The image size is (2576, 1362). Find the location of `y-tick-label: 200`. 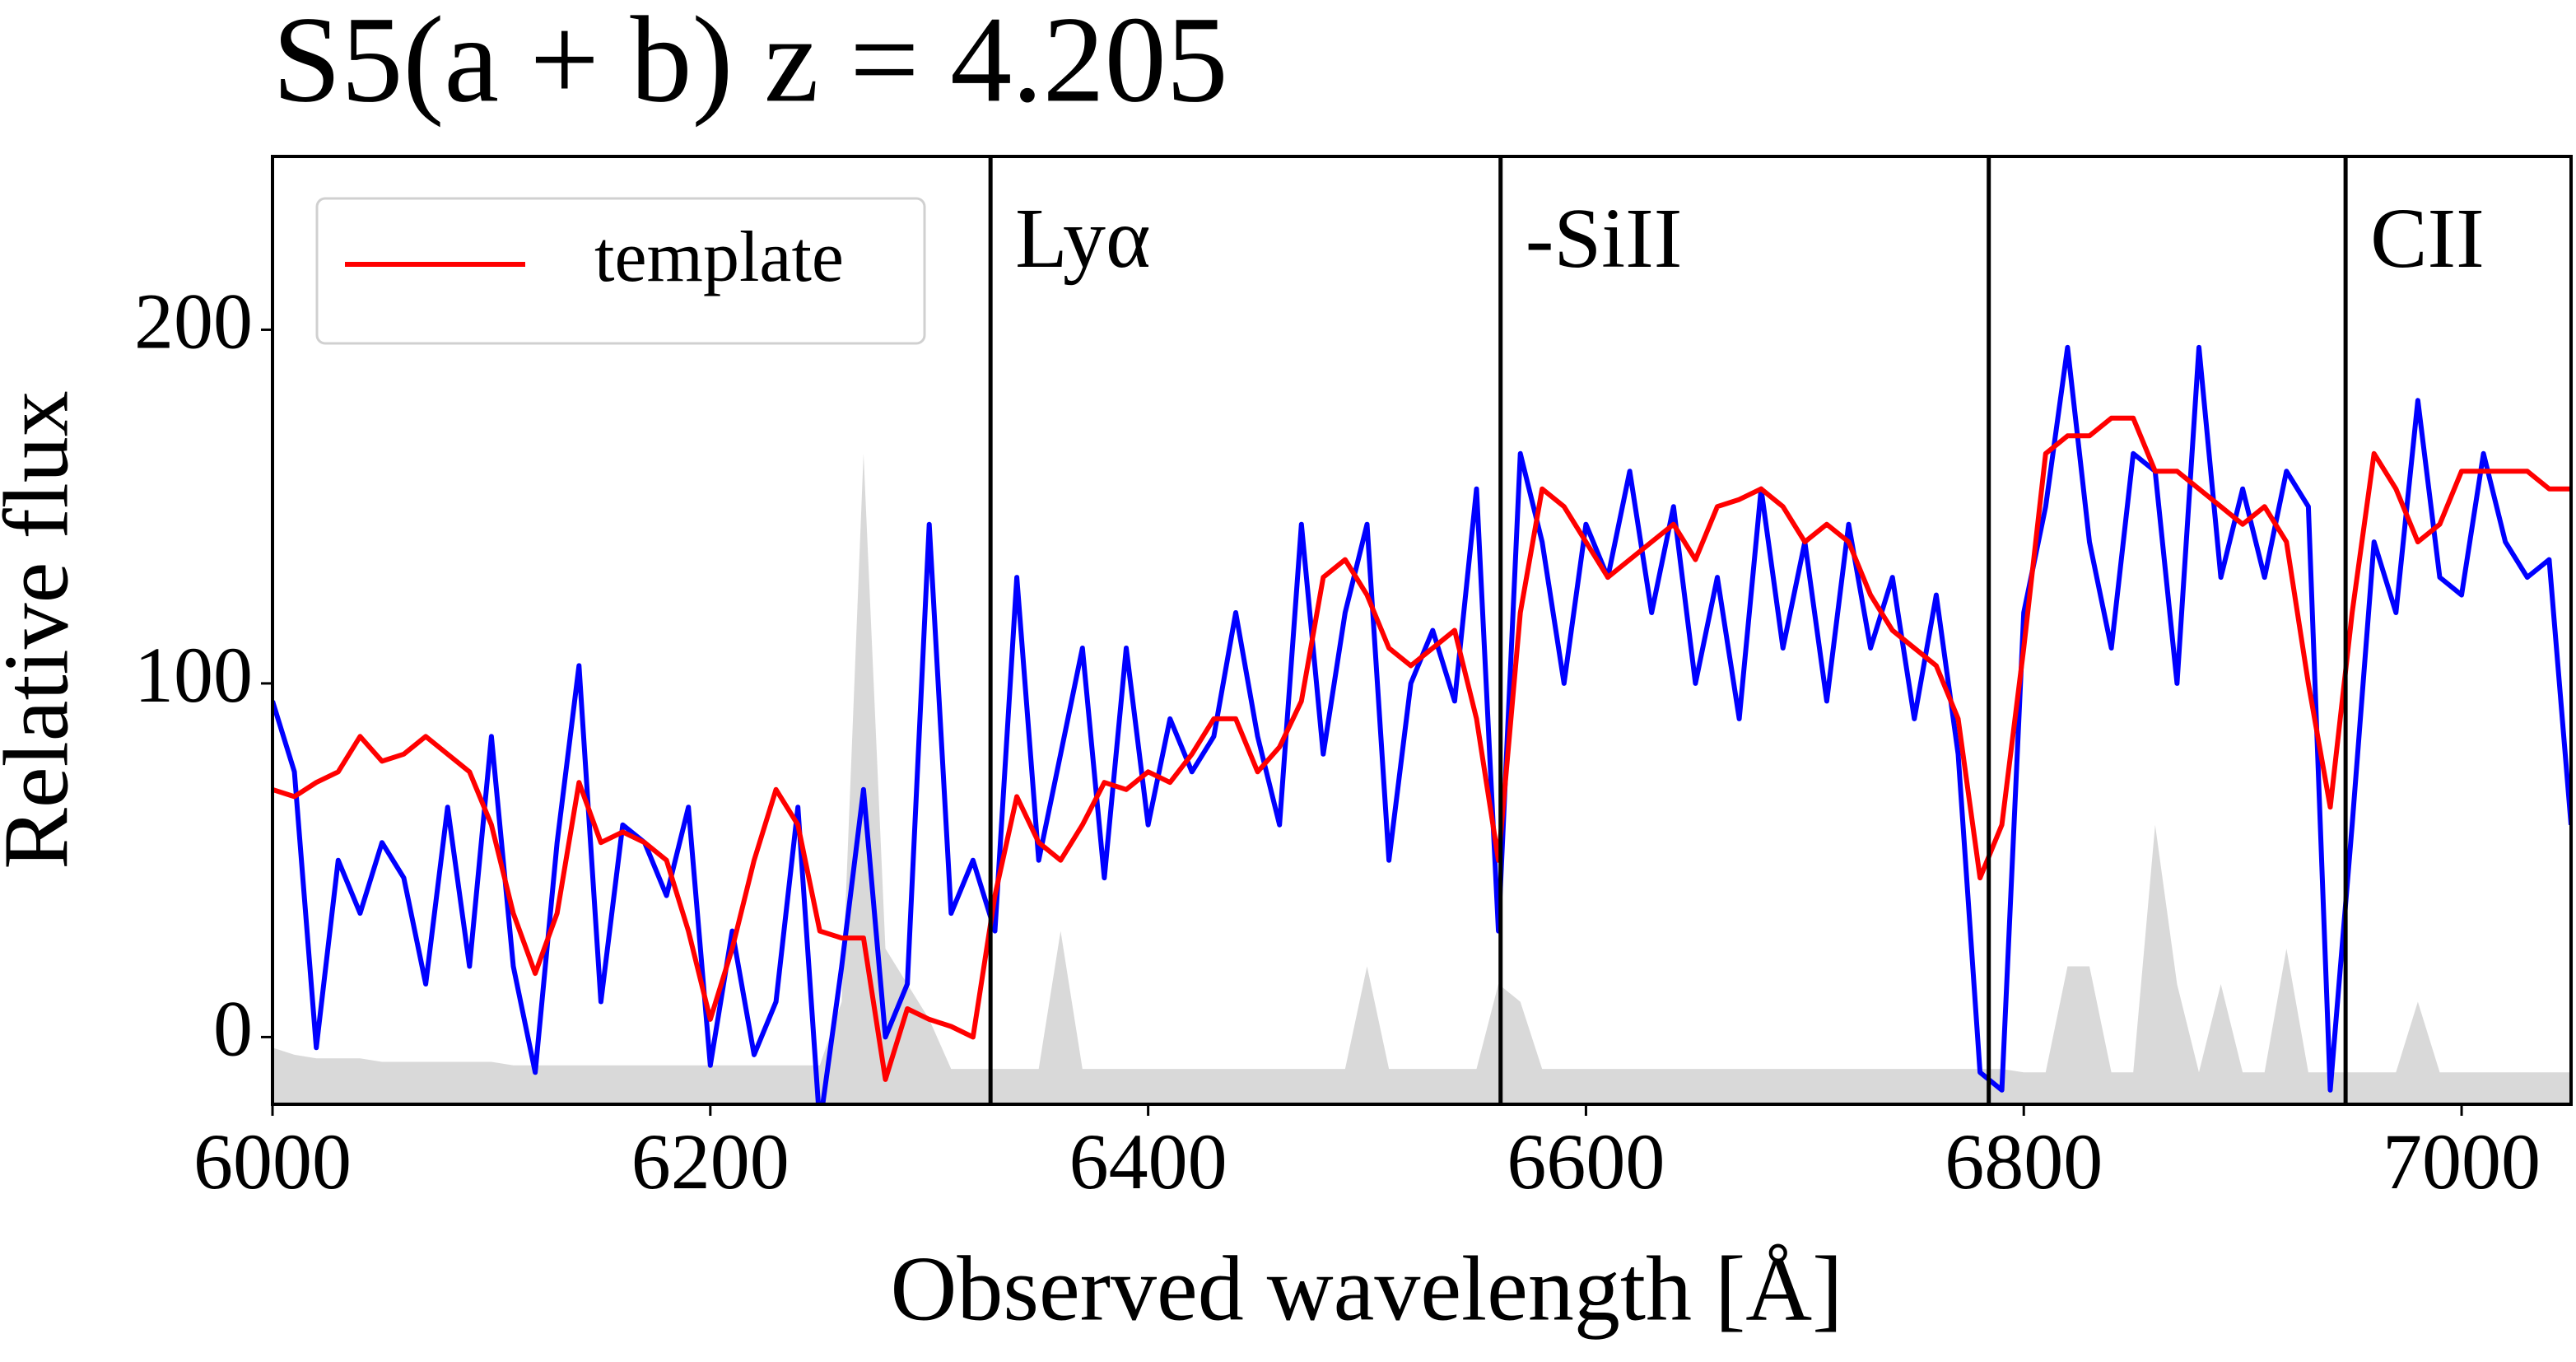

y-tick-label: 200 is located at coordinates (193, 321).